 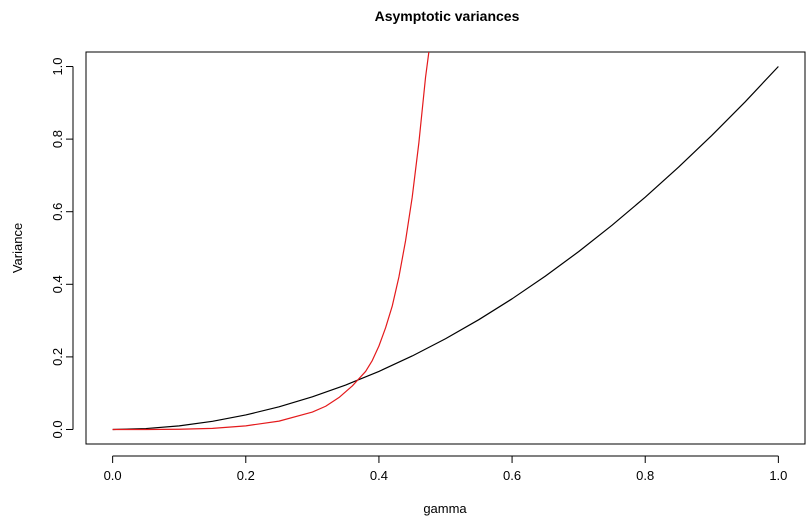 I want to click on y-axis-label: Variance, so click(x=17, y=248).